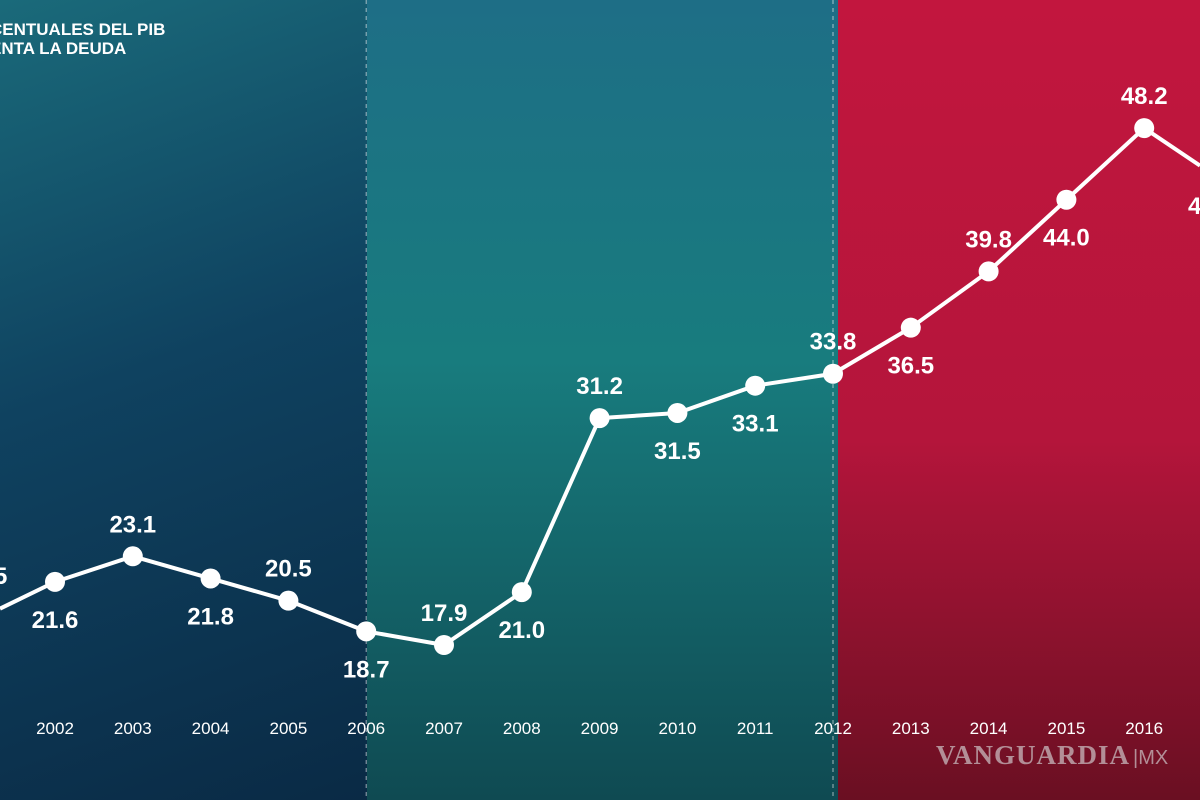 The height and width of the screenshot is (800, 1200). Describe the element at coordinates (3, 576) in the screenshot. I see `data-label-partial-left: 5` at that location.